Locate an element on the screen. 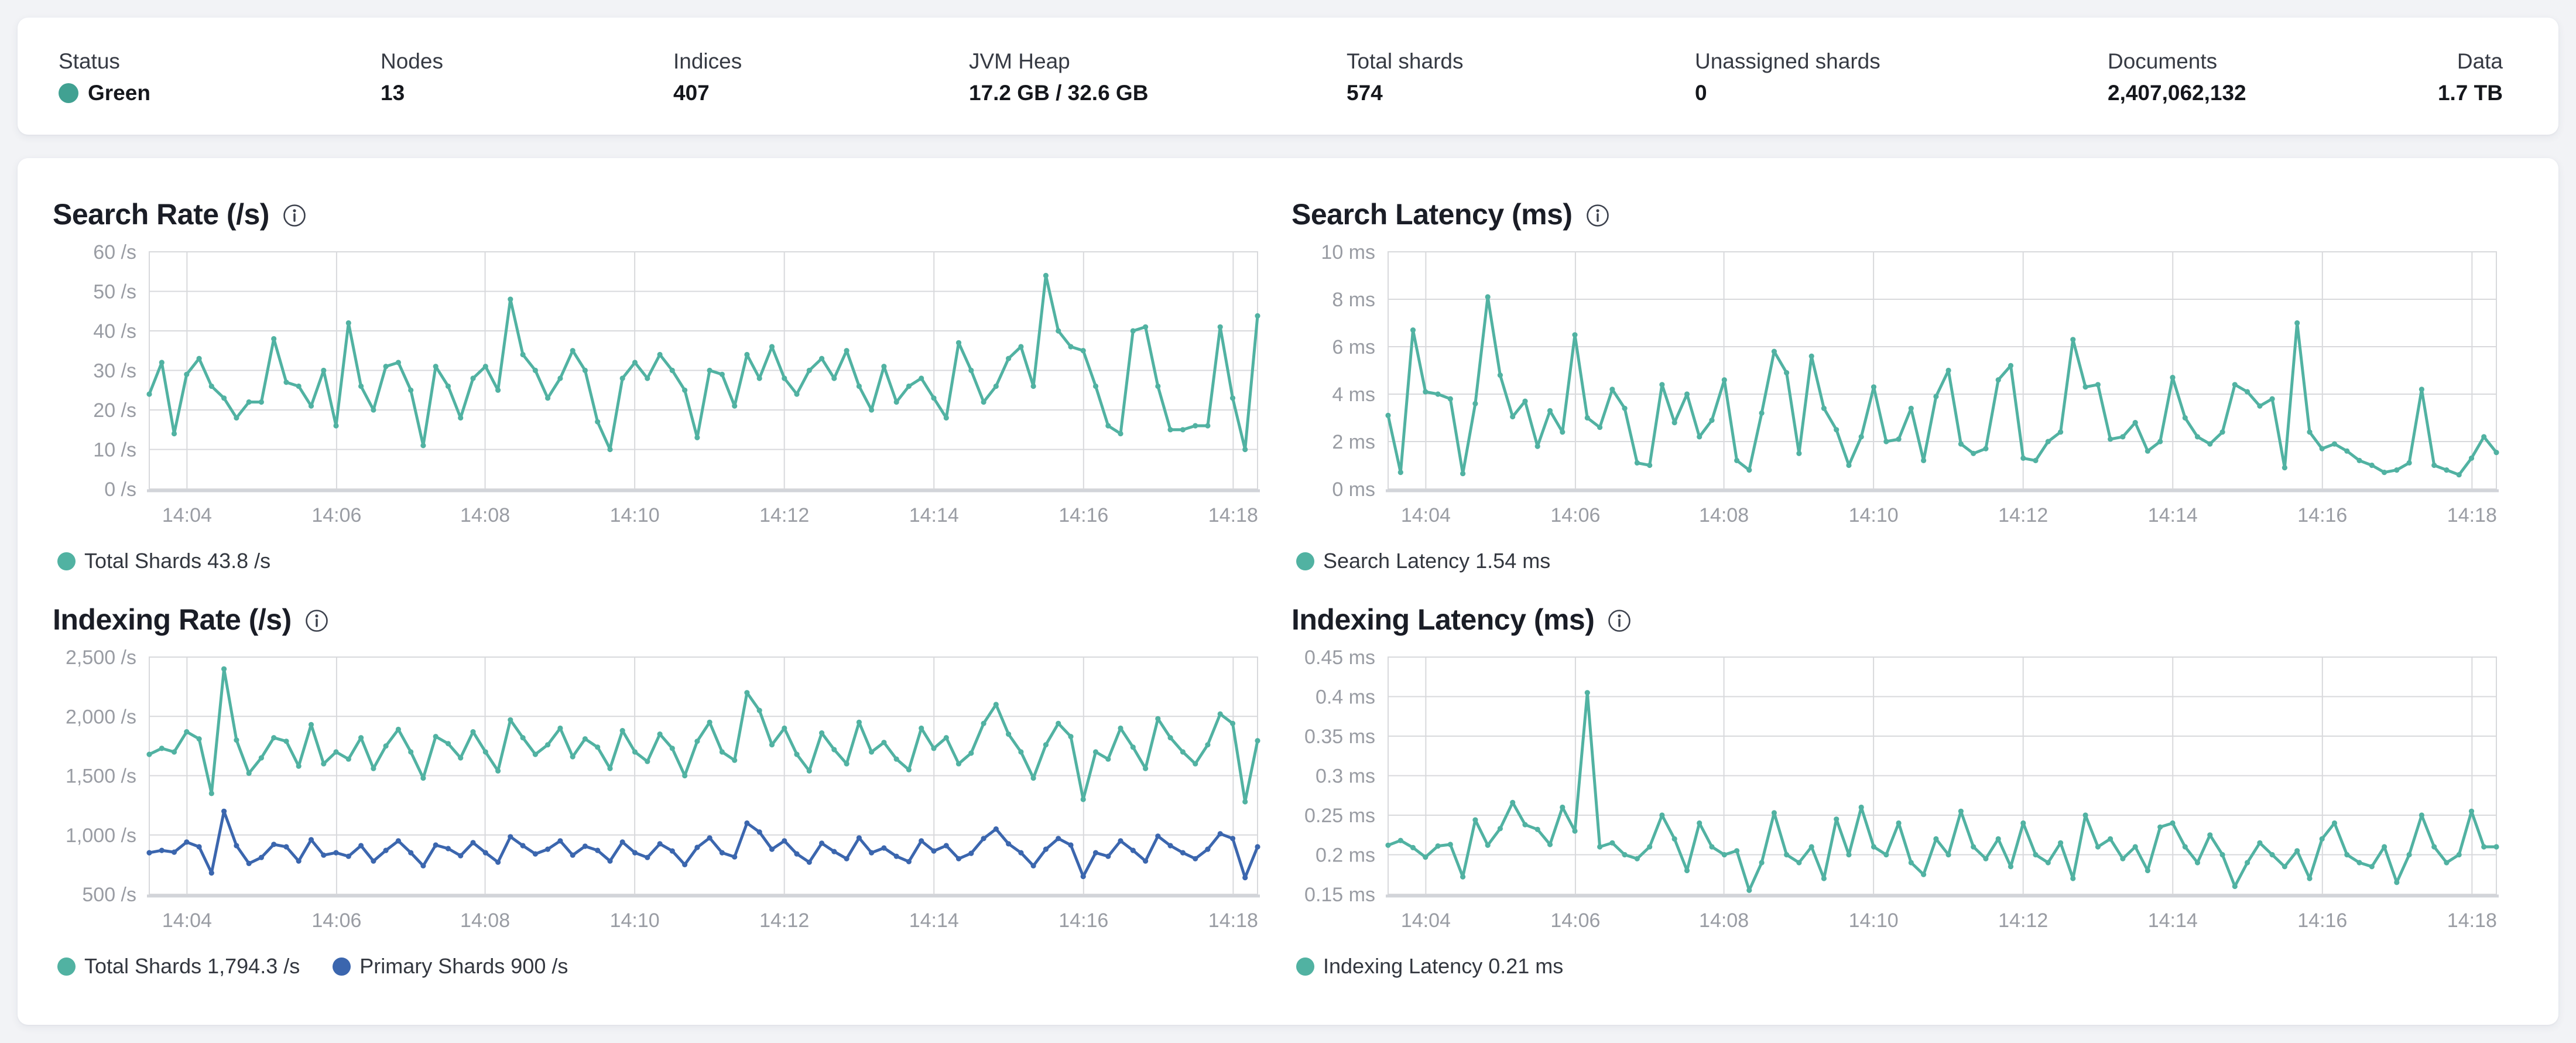  svg-text: 60 /s is located at coordinates (114, 254).